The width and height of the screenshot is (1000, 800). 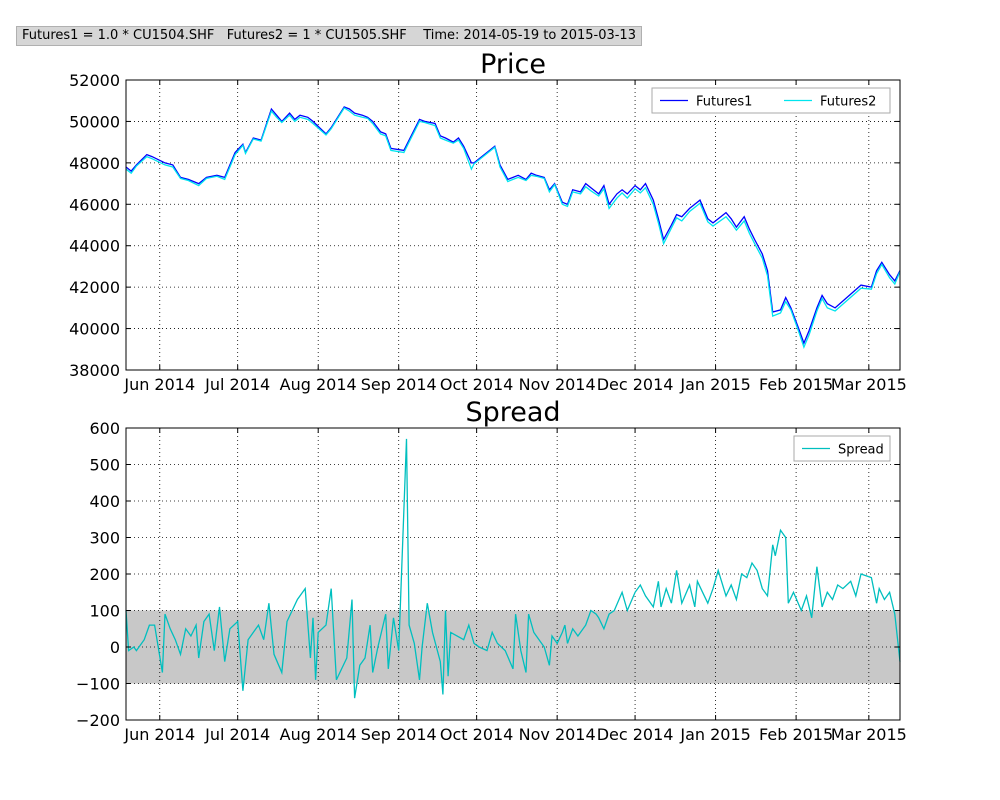 I want to click on chart-title: Price, so click(x=513, y=64).